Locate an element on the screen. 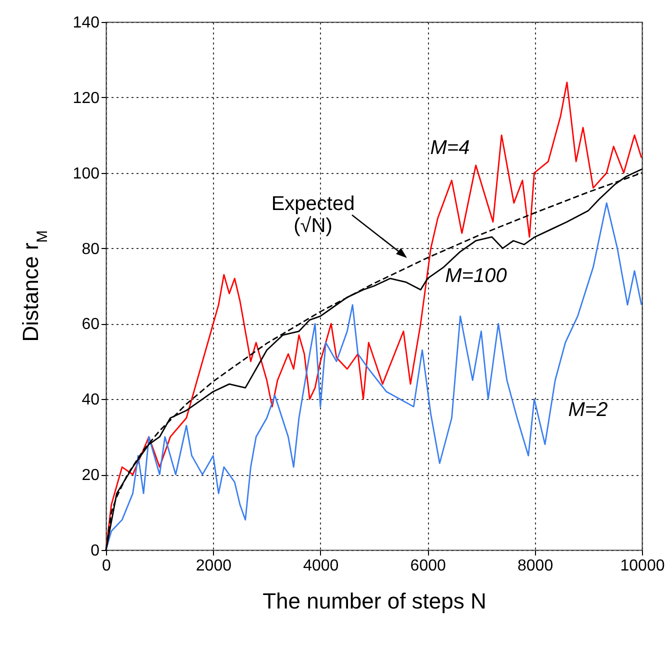 The image size is (670, 648). series-label: M=100 is located at coordinates (476, 276).